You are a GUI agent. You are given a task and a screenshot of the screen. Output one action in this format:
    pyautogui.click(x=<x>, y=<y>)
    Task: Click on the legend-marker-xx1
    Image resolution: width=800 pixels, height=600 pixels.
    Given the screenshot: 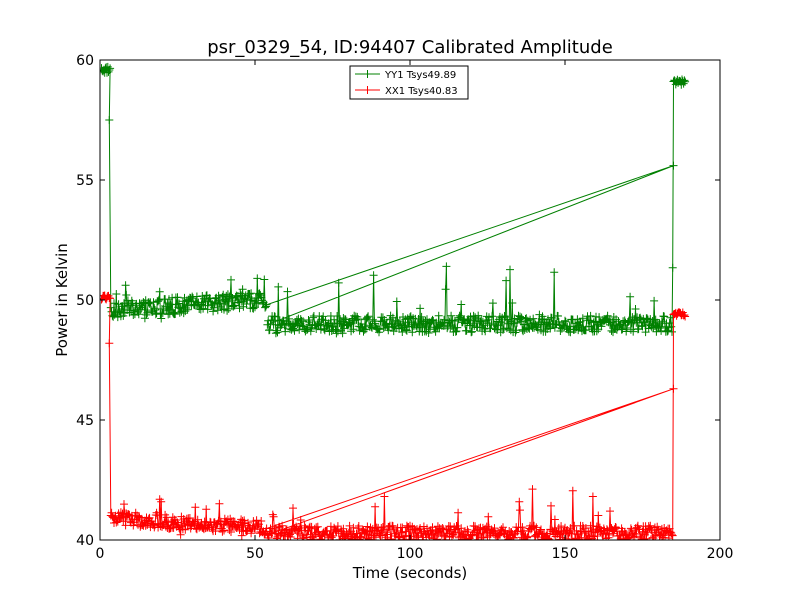 What is the action you would take?
    pyautogui.click(x=367, y=90)
    